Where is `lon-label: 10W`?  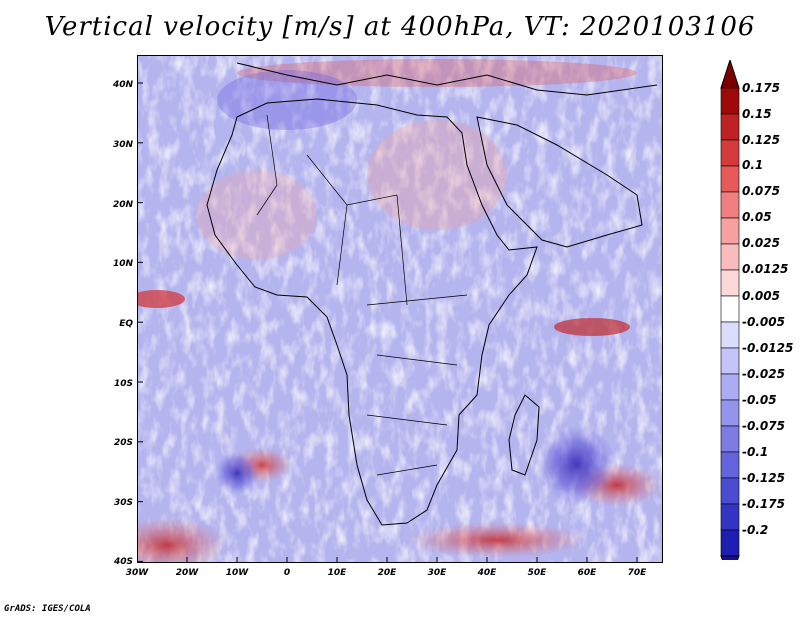
lon-label: 10W is located at coordinates (237, 573).